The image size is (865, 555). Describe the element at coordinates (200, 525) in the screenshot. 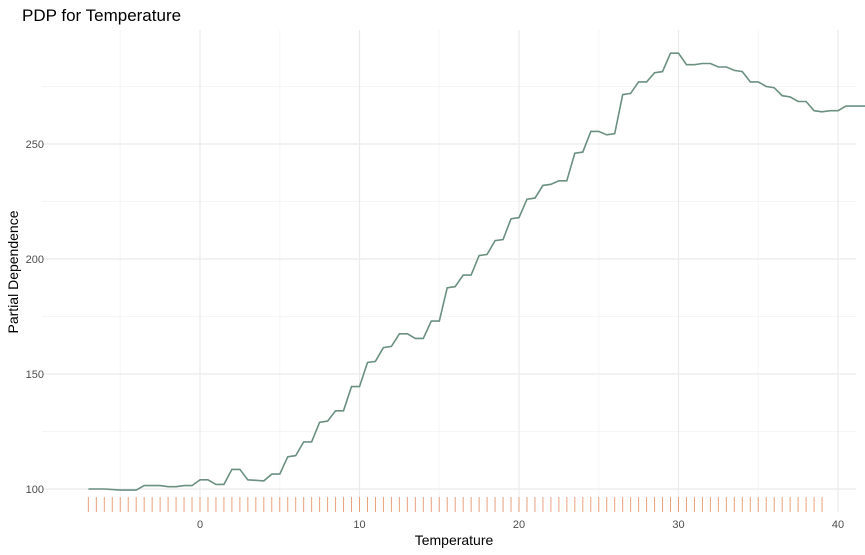

I see `x-tick-label: 0` at that location.